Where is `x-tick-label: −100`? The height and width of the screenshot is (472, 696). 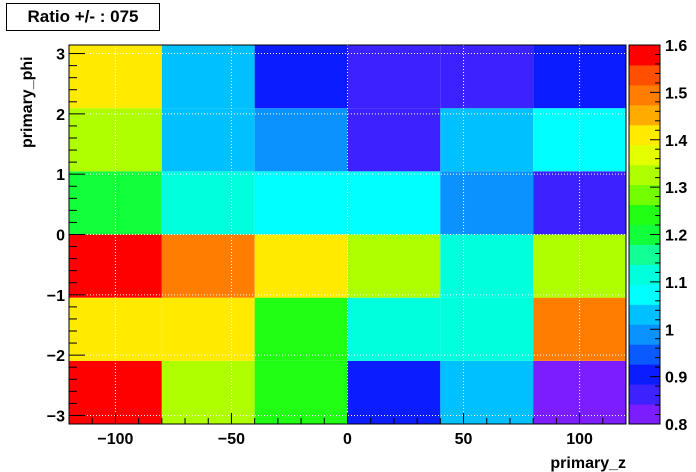
x-tick-label: −100 is located at coordinates (115, 439).